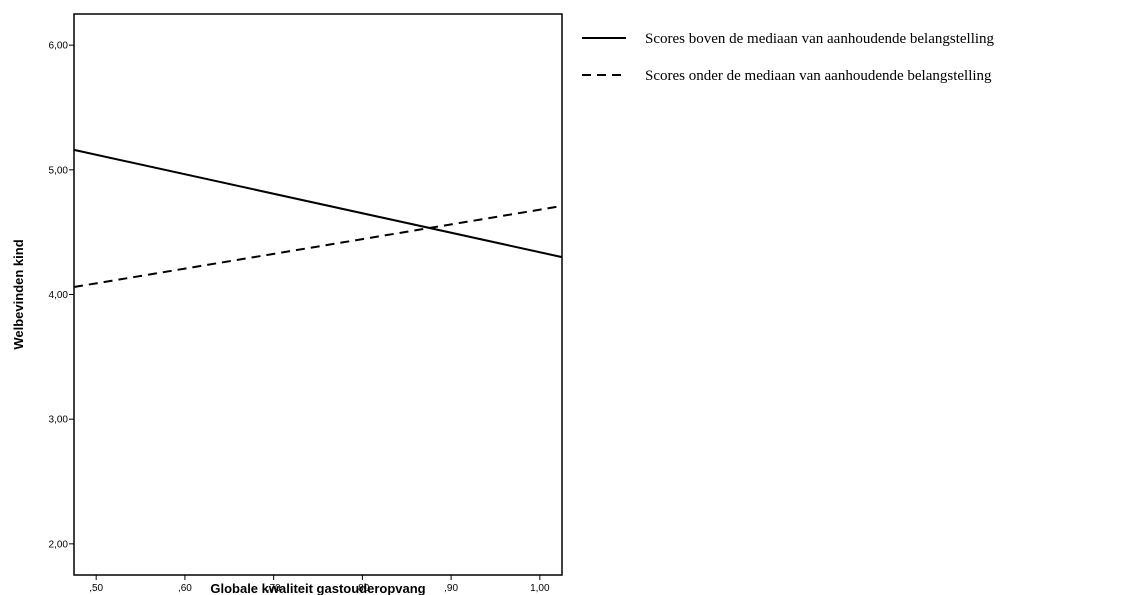 Image resolution: width=1143 pixels, height=595 pixels. I want to click on series-line-below-median, so click(318, 247).